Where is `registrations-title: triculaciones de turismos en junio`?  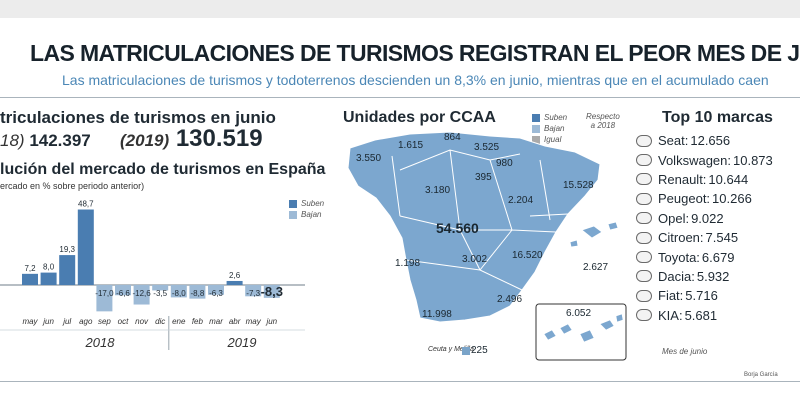 registrations-title: triculaciones de turismos en junio is located at coordinates (138, 117).